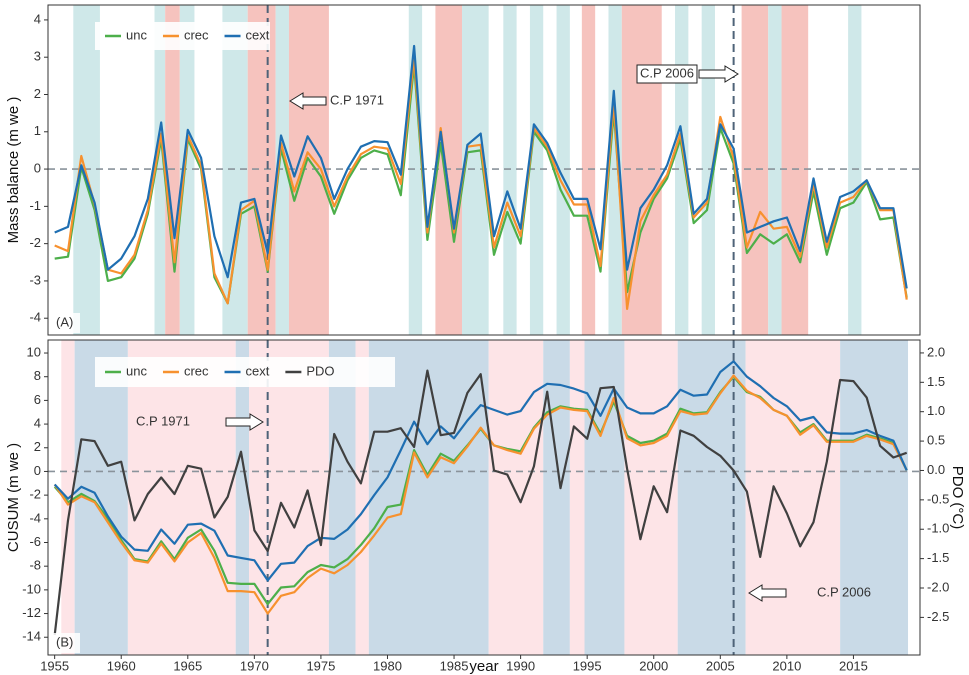 The height and width of the screenshot is (675, 969). What do you see at coordinates (31, 588) in the screenshot?
I see `y-tick-label: -10` at bounding box center [31, 588].